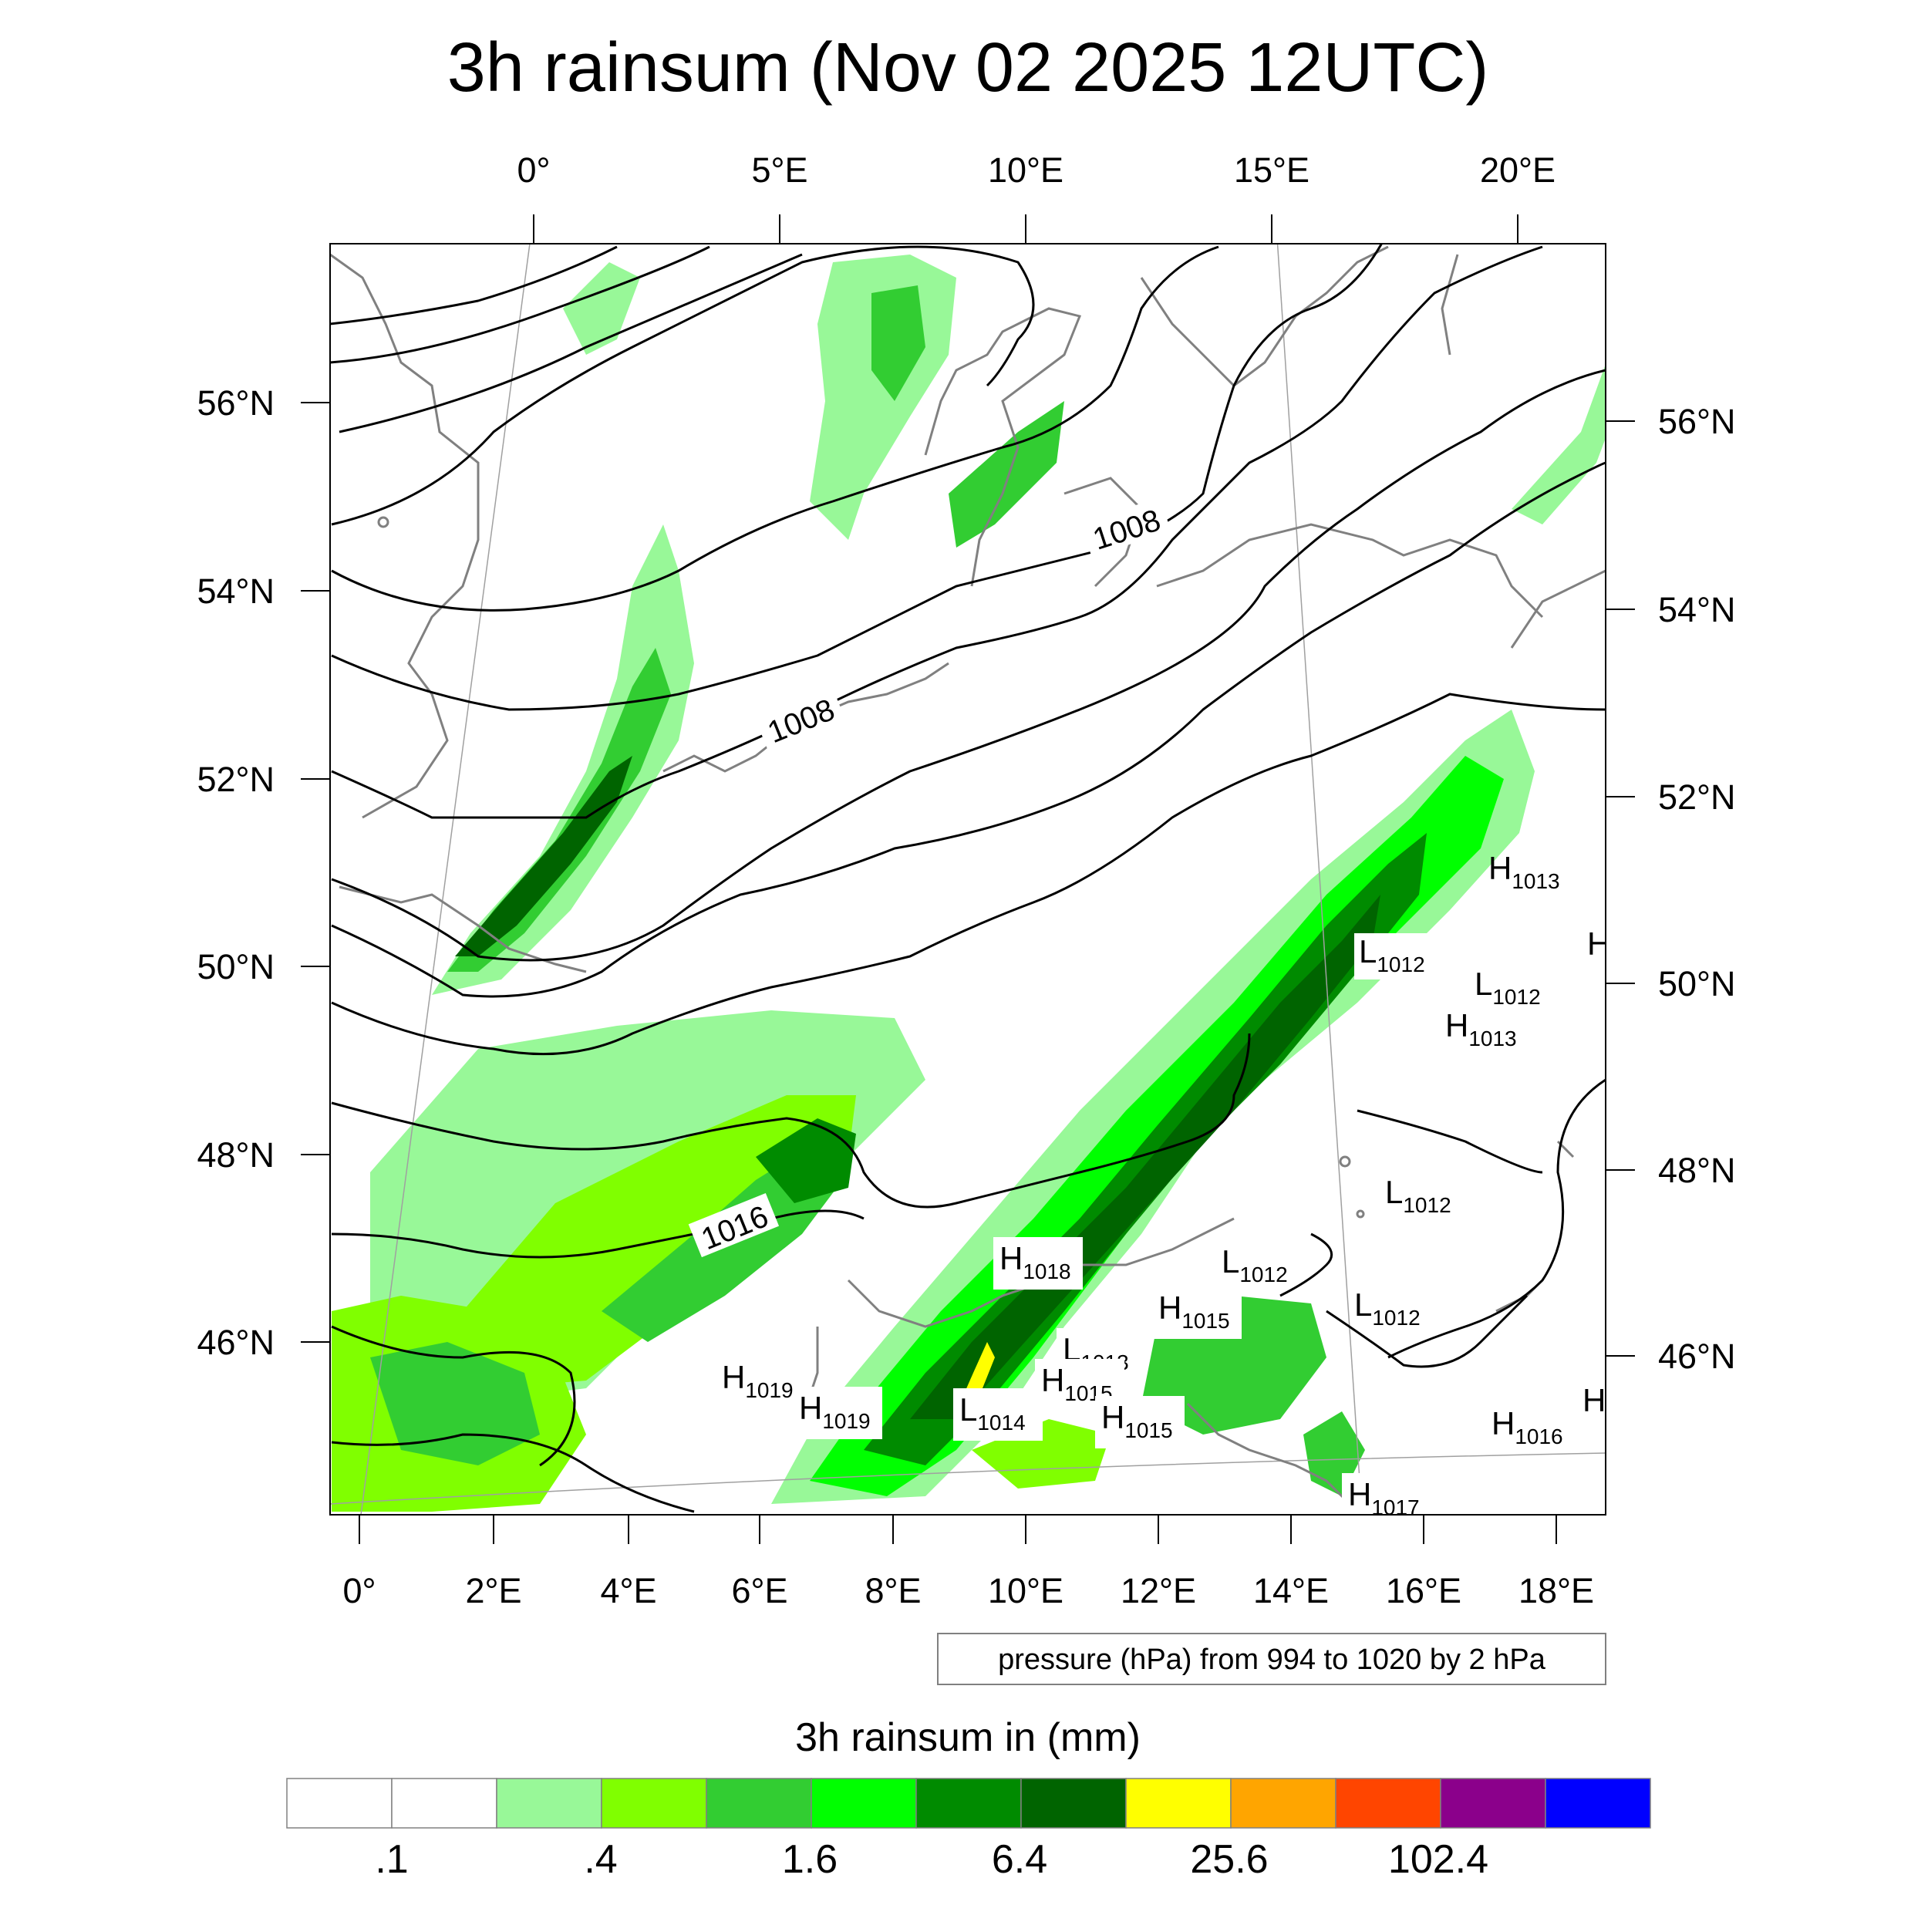  Describe the element at coordinates (236, 966) in the screenshot. I see `left-lat-label: 50°N` at that location.